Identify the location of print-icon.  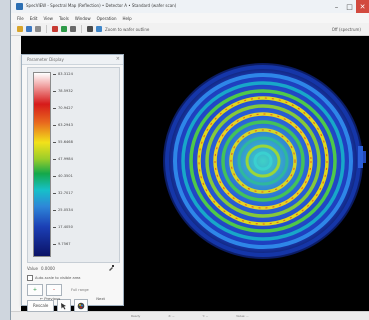
(38, 29).